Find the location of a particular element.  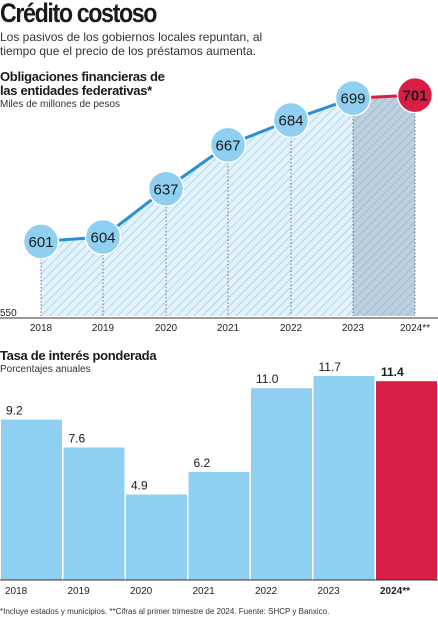

bar-value-label: 11.7 is located at coordinates (330, 367).